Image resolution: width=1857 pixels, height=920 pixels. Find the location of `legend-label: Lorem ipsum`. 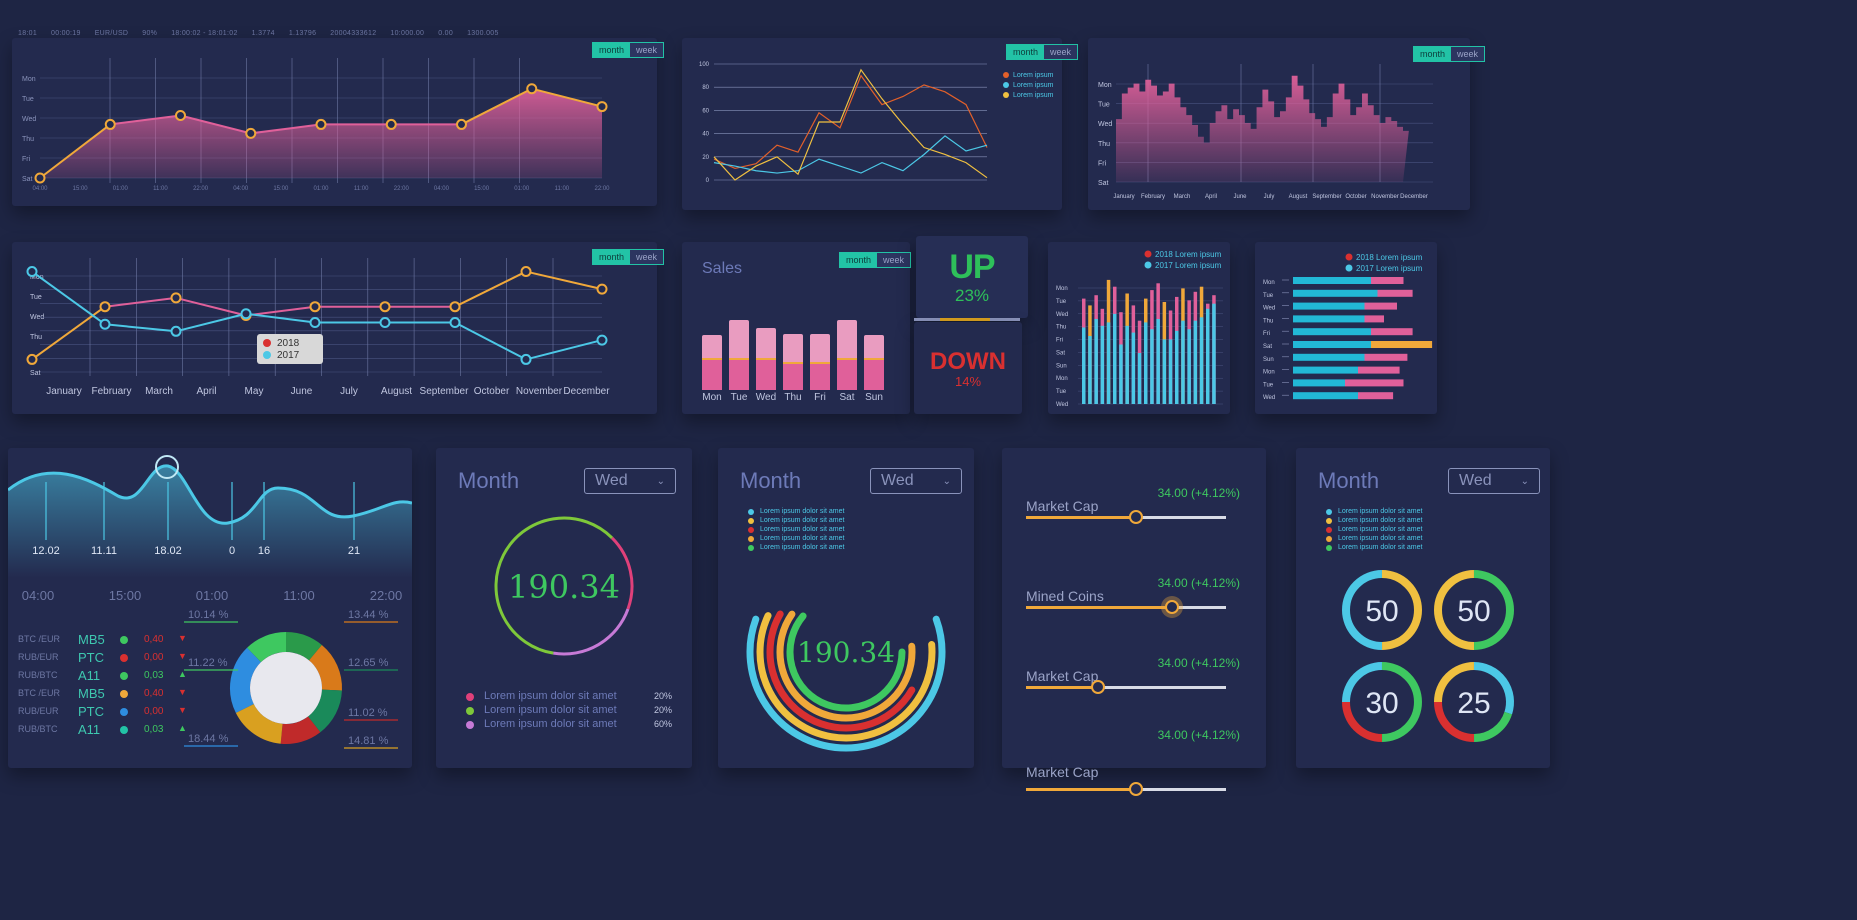

legend-label: Lorem ipsum is located at coordinates (1033, 75).